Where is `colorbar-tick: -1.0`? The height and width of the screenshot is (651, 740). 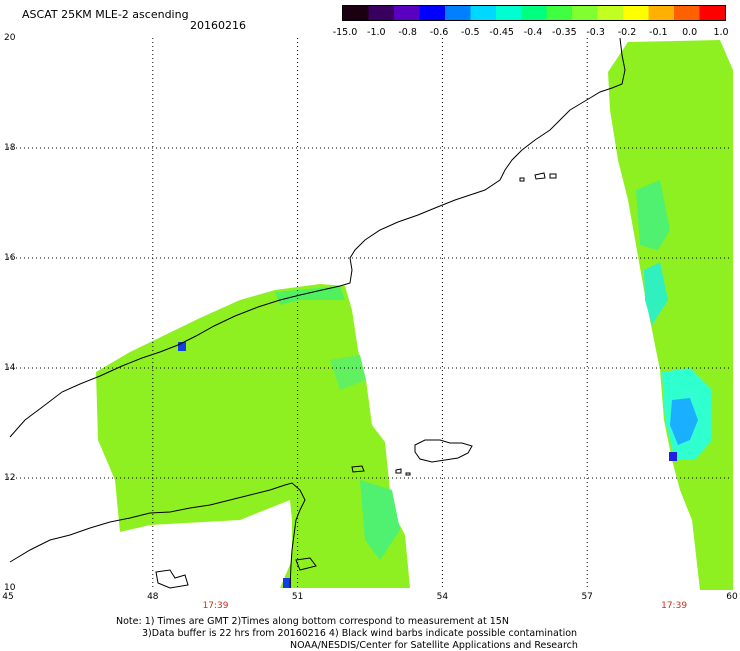
colorbar-tick: -1.0 is located at coordinates (376, 32).